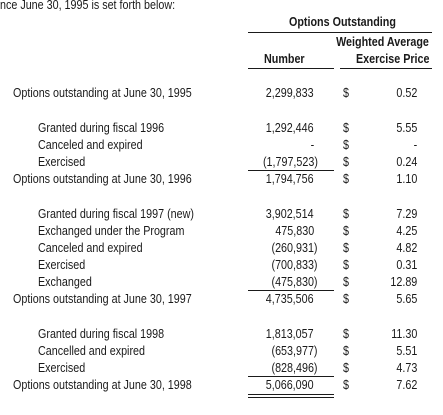  What do you see at coordinates (91, 351) in the screenshot?
I see `row-label: Cancelled and expired` at bounding box center [91, 351].